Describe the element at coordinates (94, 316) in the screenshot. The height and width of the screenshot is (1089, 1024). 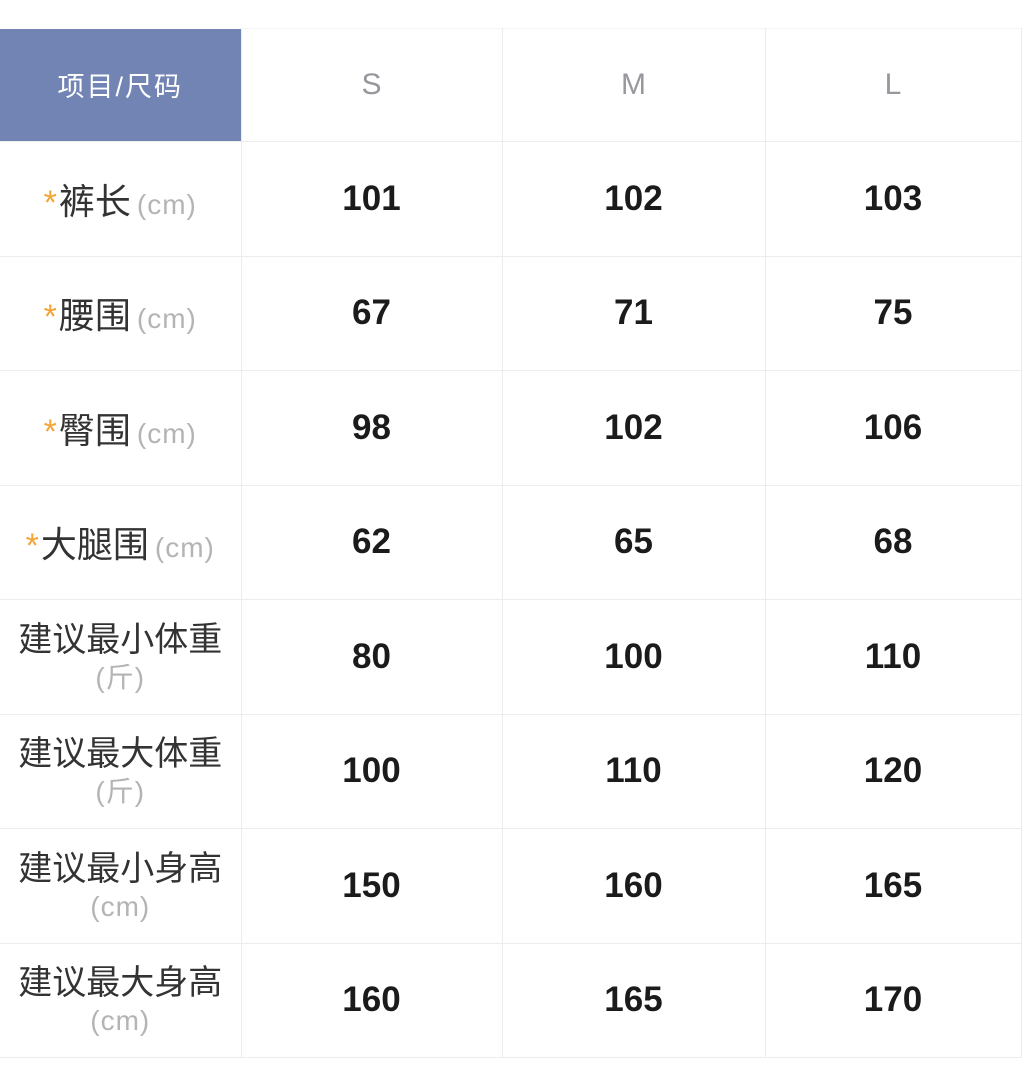
I see `row-label: 腰围` at that location.